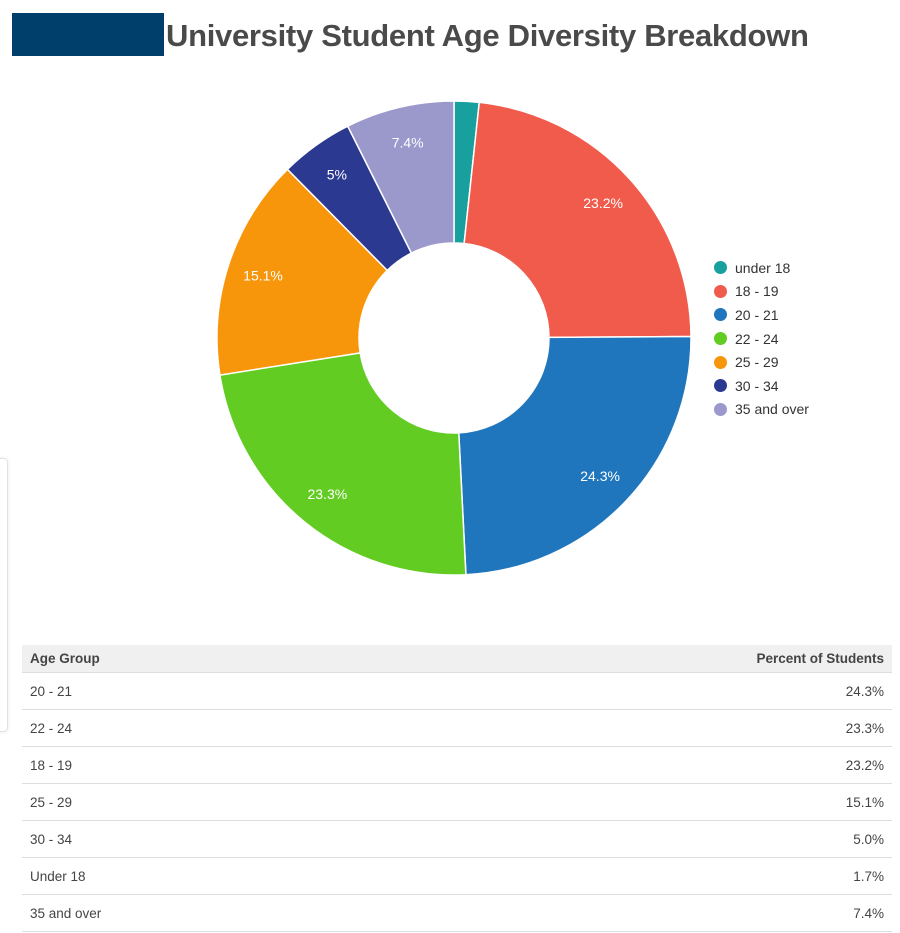  I want to click on data-label: 15.1%, so click(263, 275).